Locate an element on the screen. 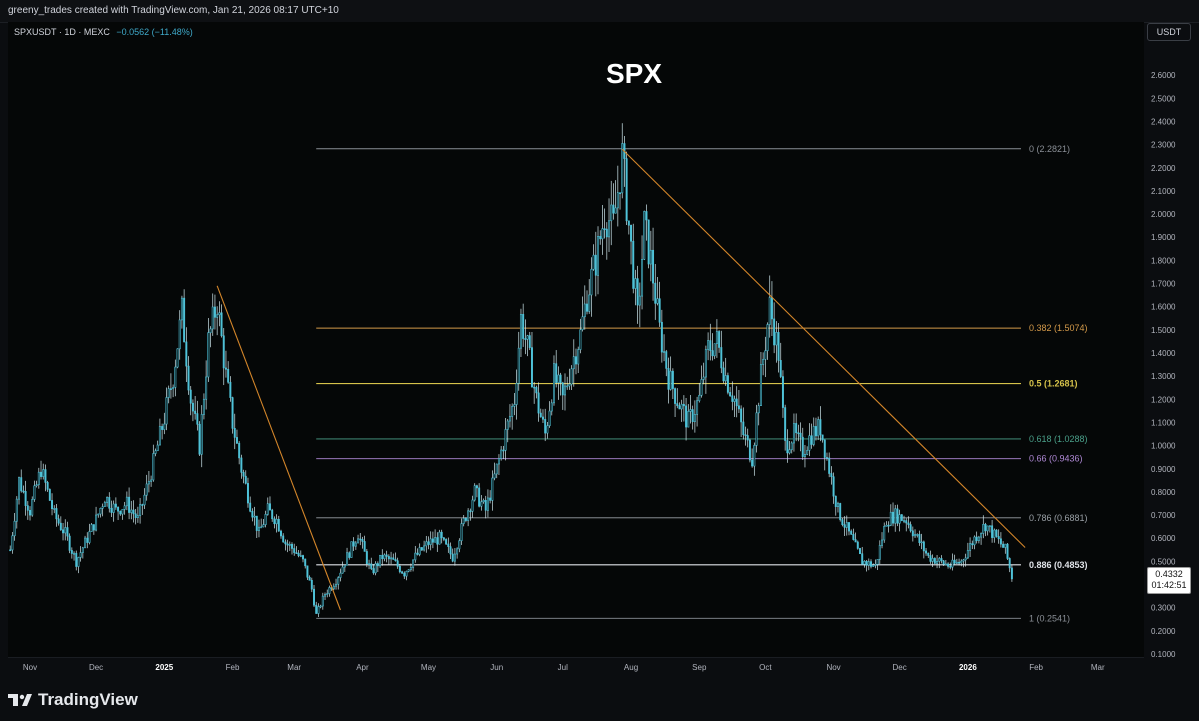  fib-level-label: 0.382 (1.5074) is located at coordinates (1058, 328).